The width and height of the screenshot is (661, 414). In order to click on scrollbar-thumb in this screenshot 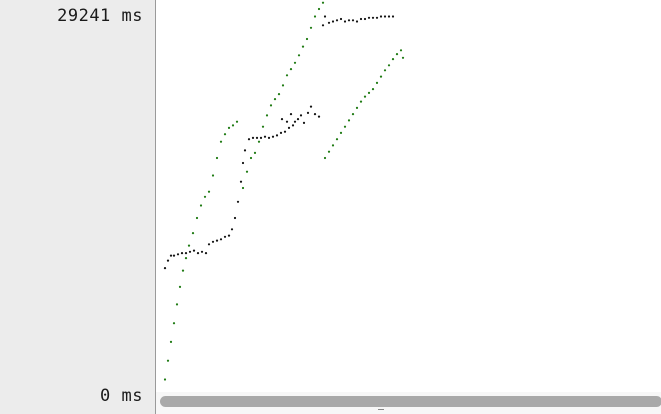, I will do `click(410, 401)`.